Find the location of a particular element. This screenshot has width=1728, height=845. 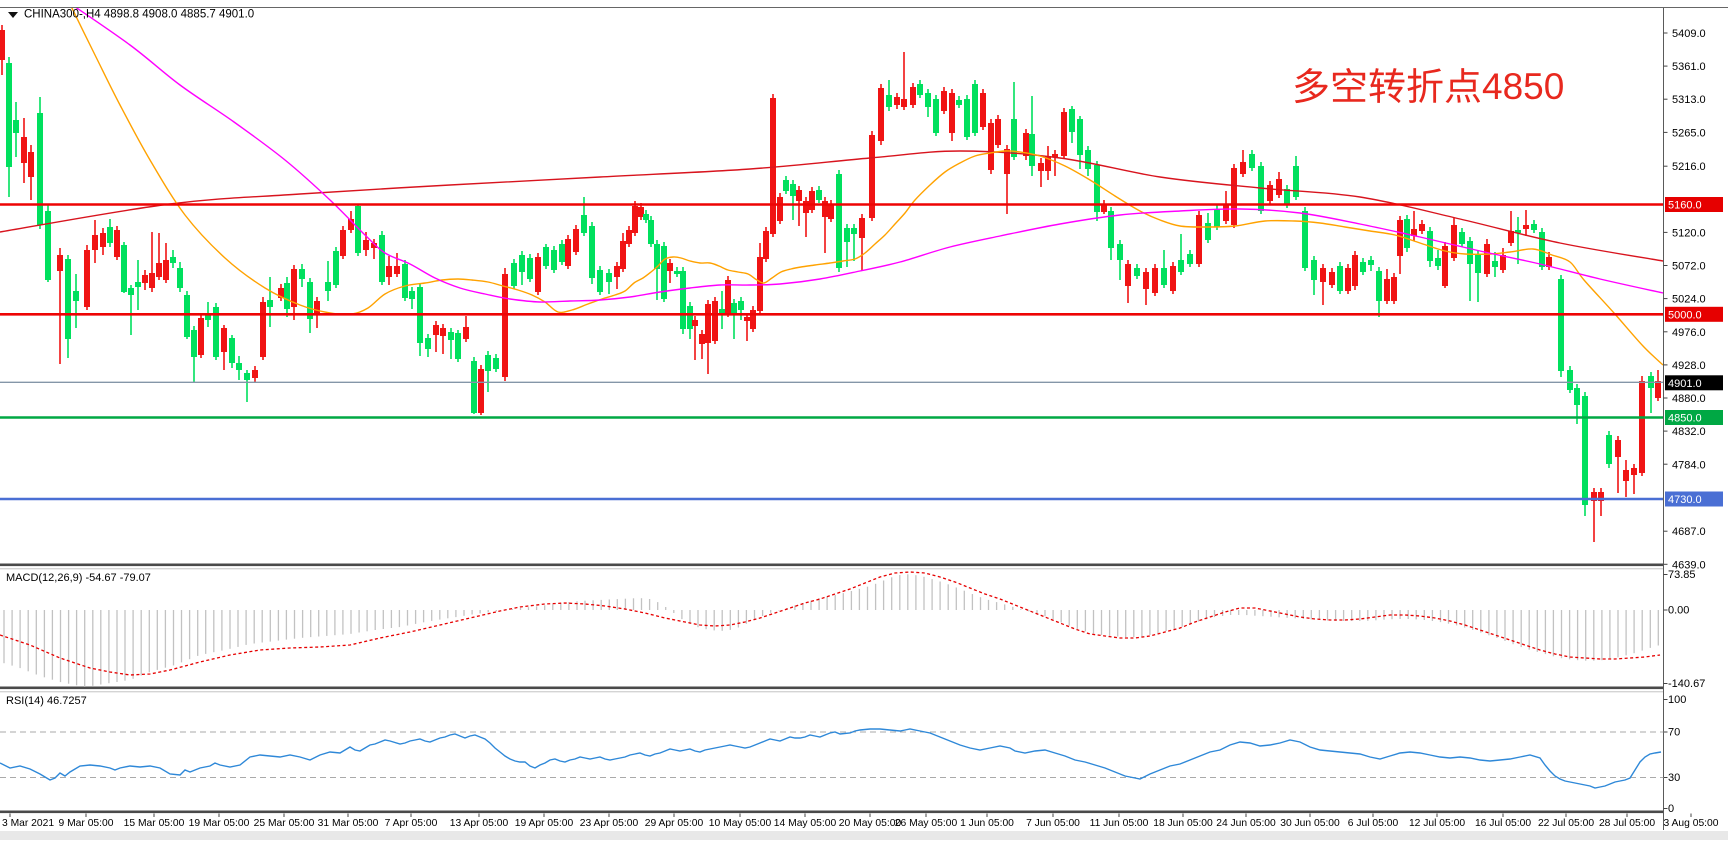

svg-text: 0.00 is located at coordinates (1678, 611).